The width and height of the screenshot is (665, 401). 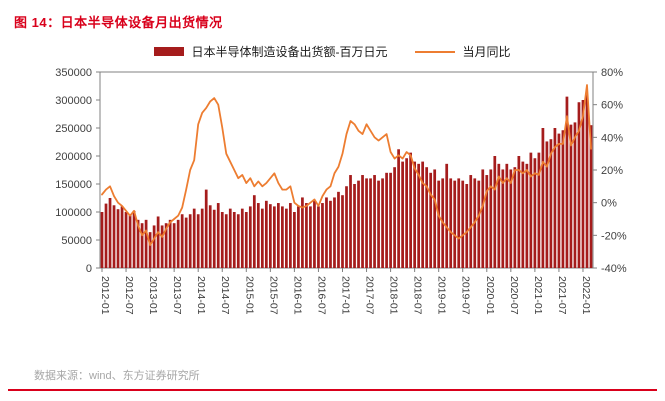 I want to click on bottom-rule, so click(x=332, y=390).